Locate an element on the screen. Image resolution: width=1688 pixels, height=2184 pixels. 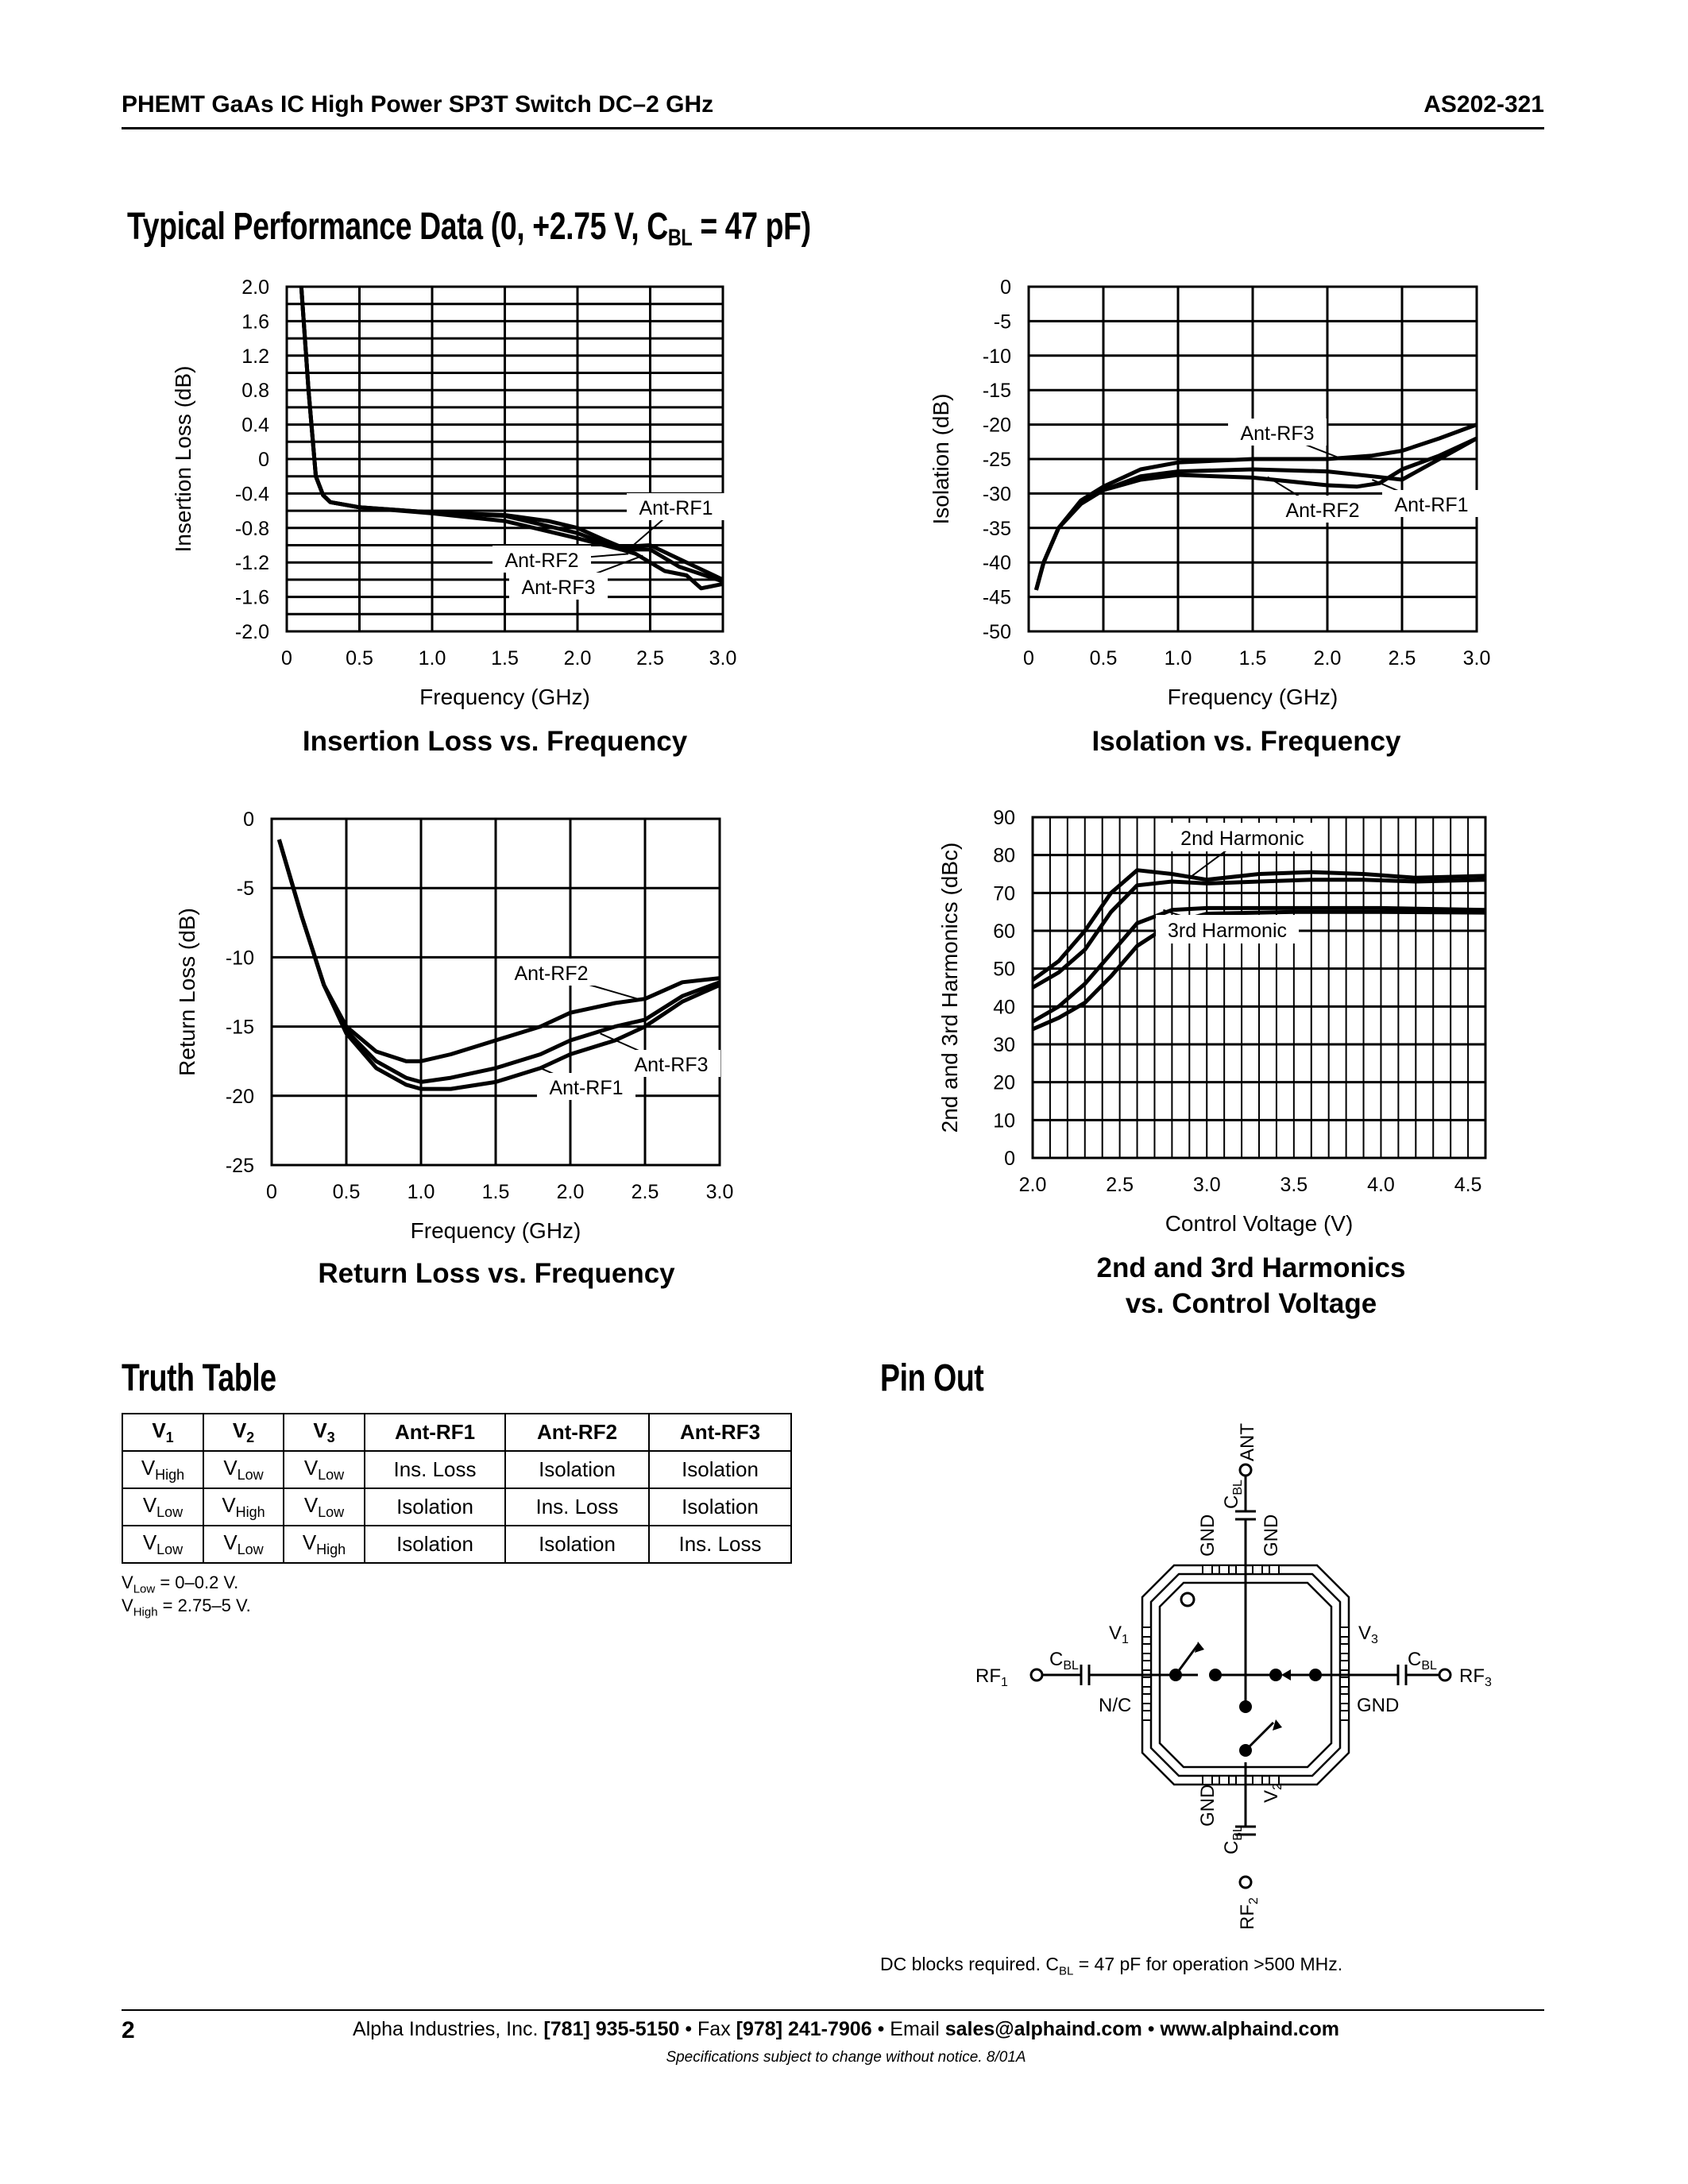
x-tick-label: 2.0 is located at coordinates (571, 1192).